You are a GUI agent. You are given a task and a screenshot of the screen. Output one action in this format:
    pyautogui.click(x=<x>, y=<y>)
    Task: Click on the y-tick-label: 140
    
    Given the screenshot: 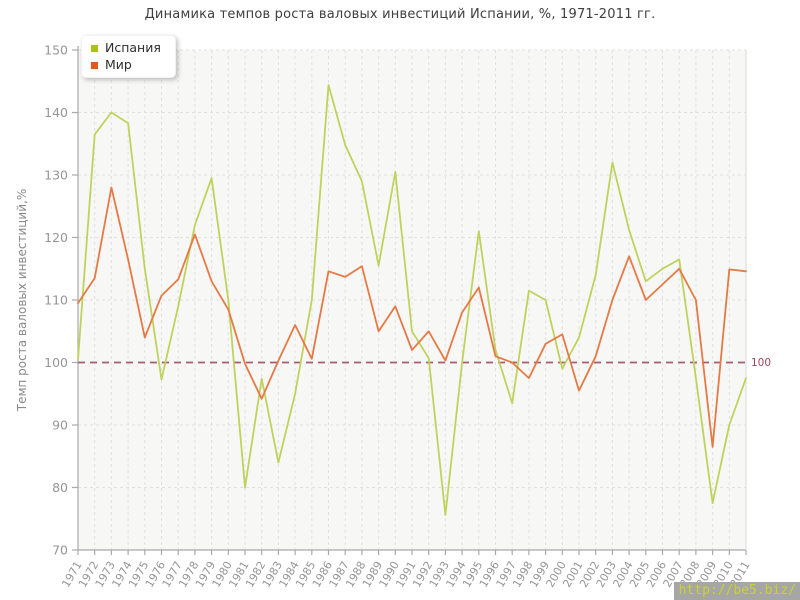 What is the action you would take?
    pyautogui.click(x=56, y=112)
    